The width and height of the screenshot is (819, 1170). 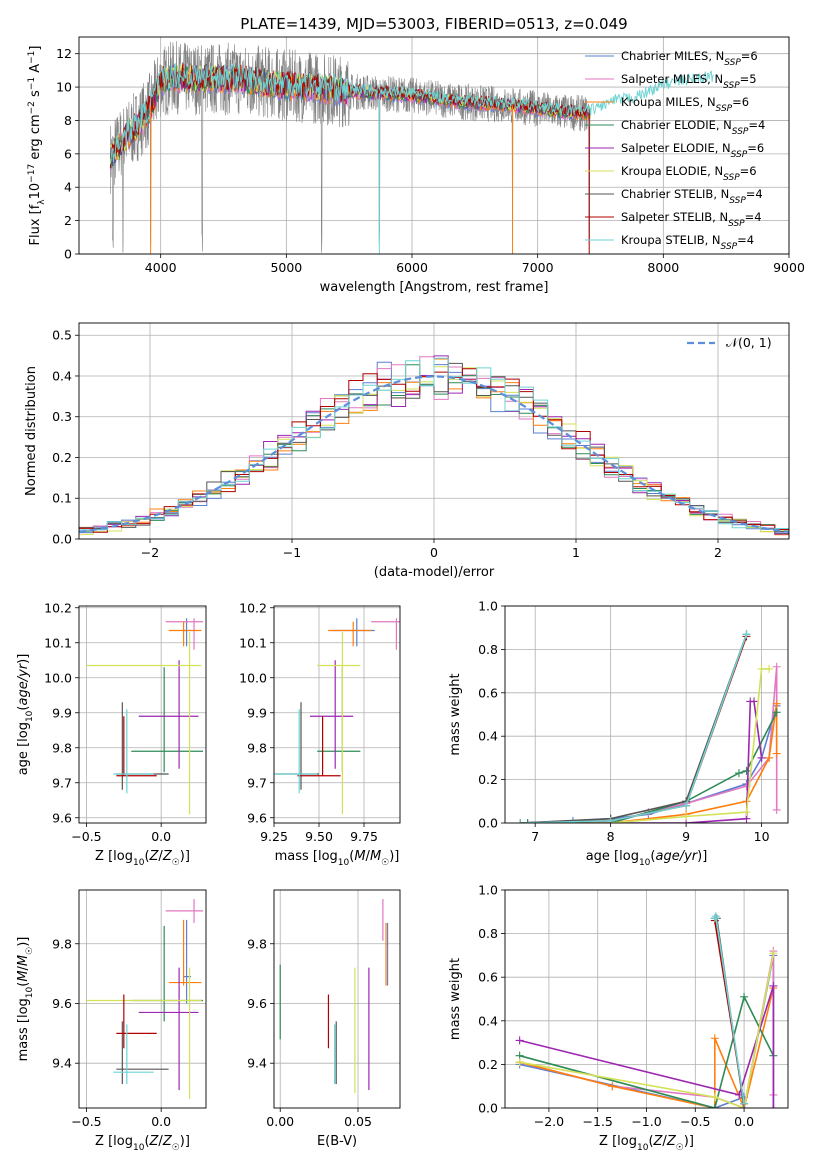 I want to click on y-tick-label: 9.8, so click(x=257, y=943).